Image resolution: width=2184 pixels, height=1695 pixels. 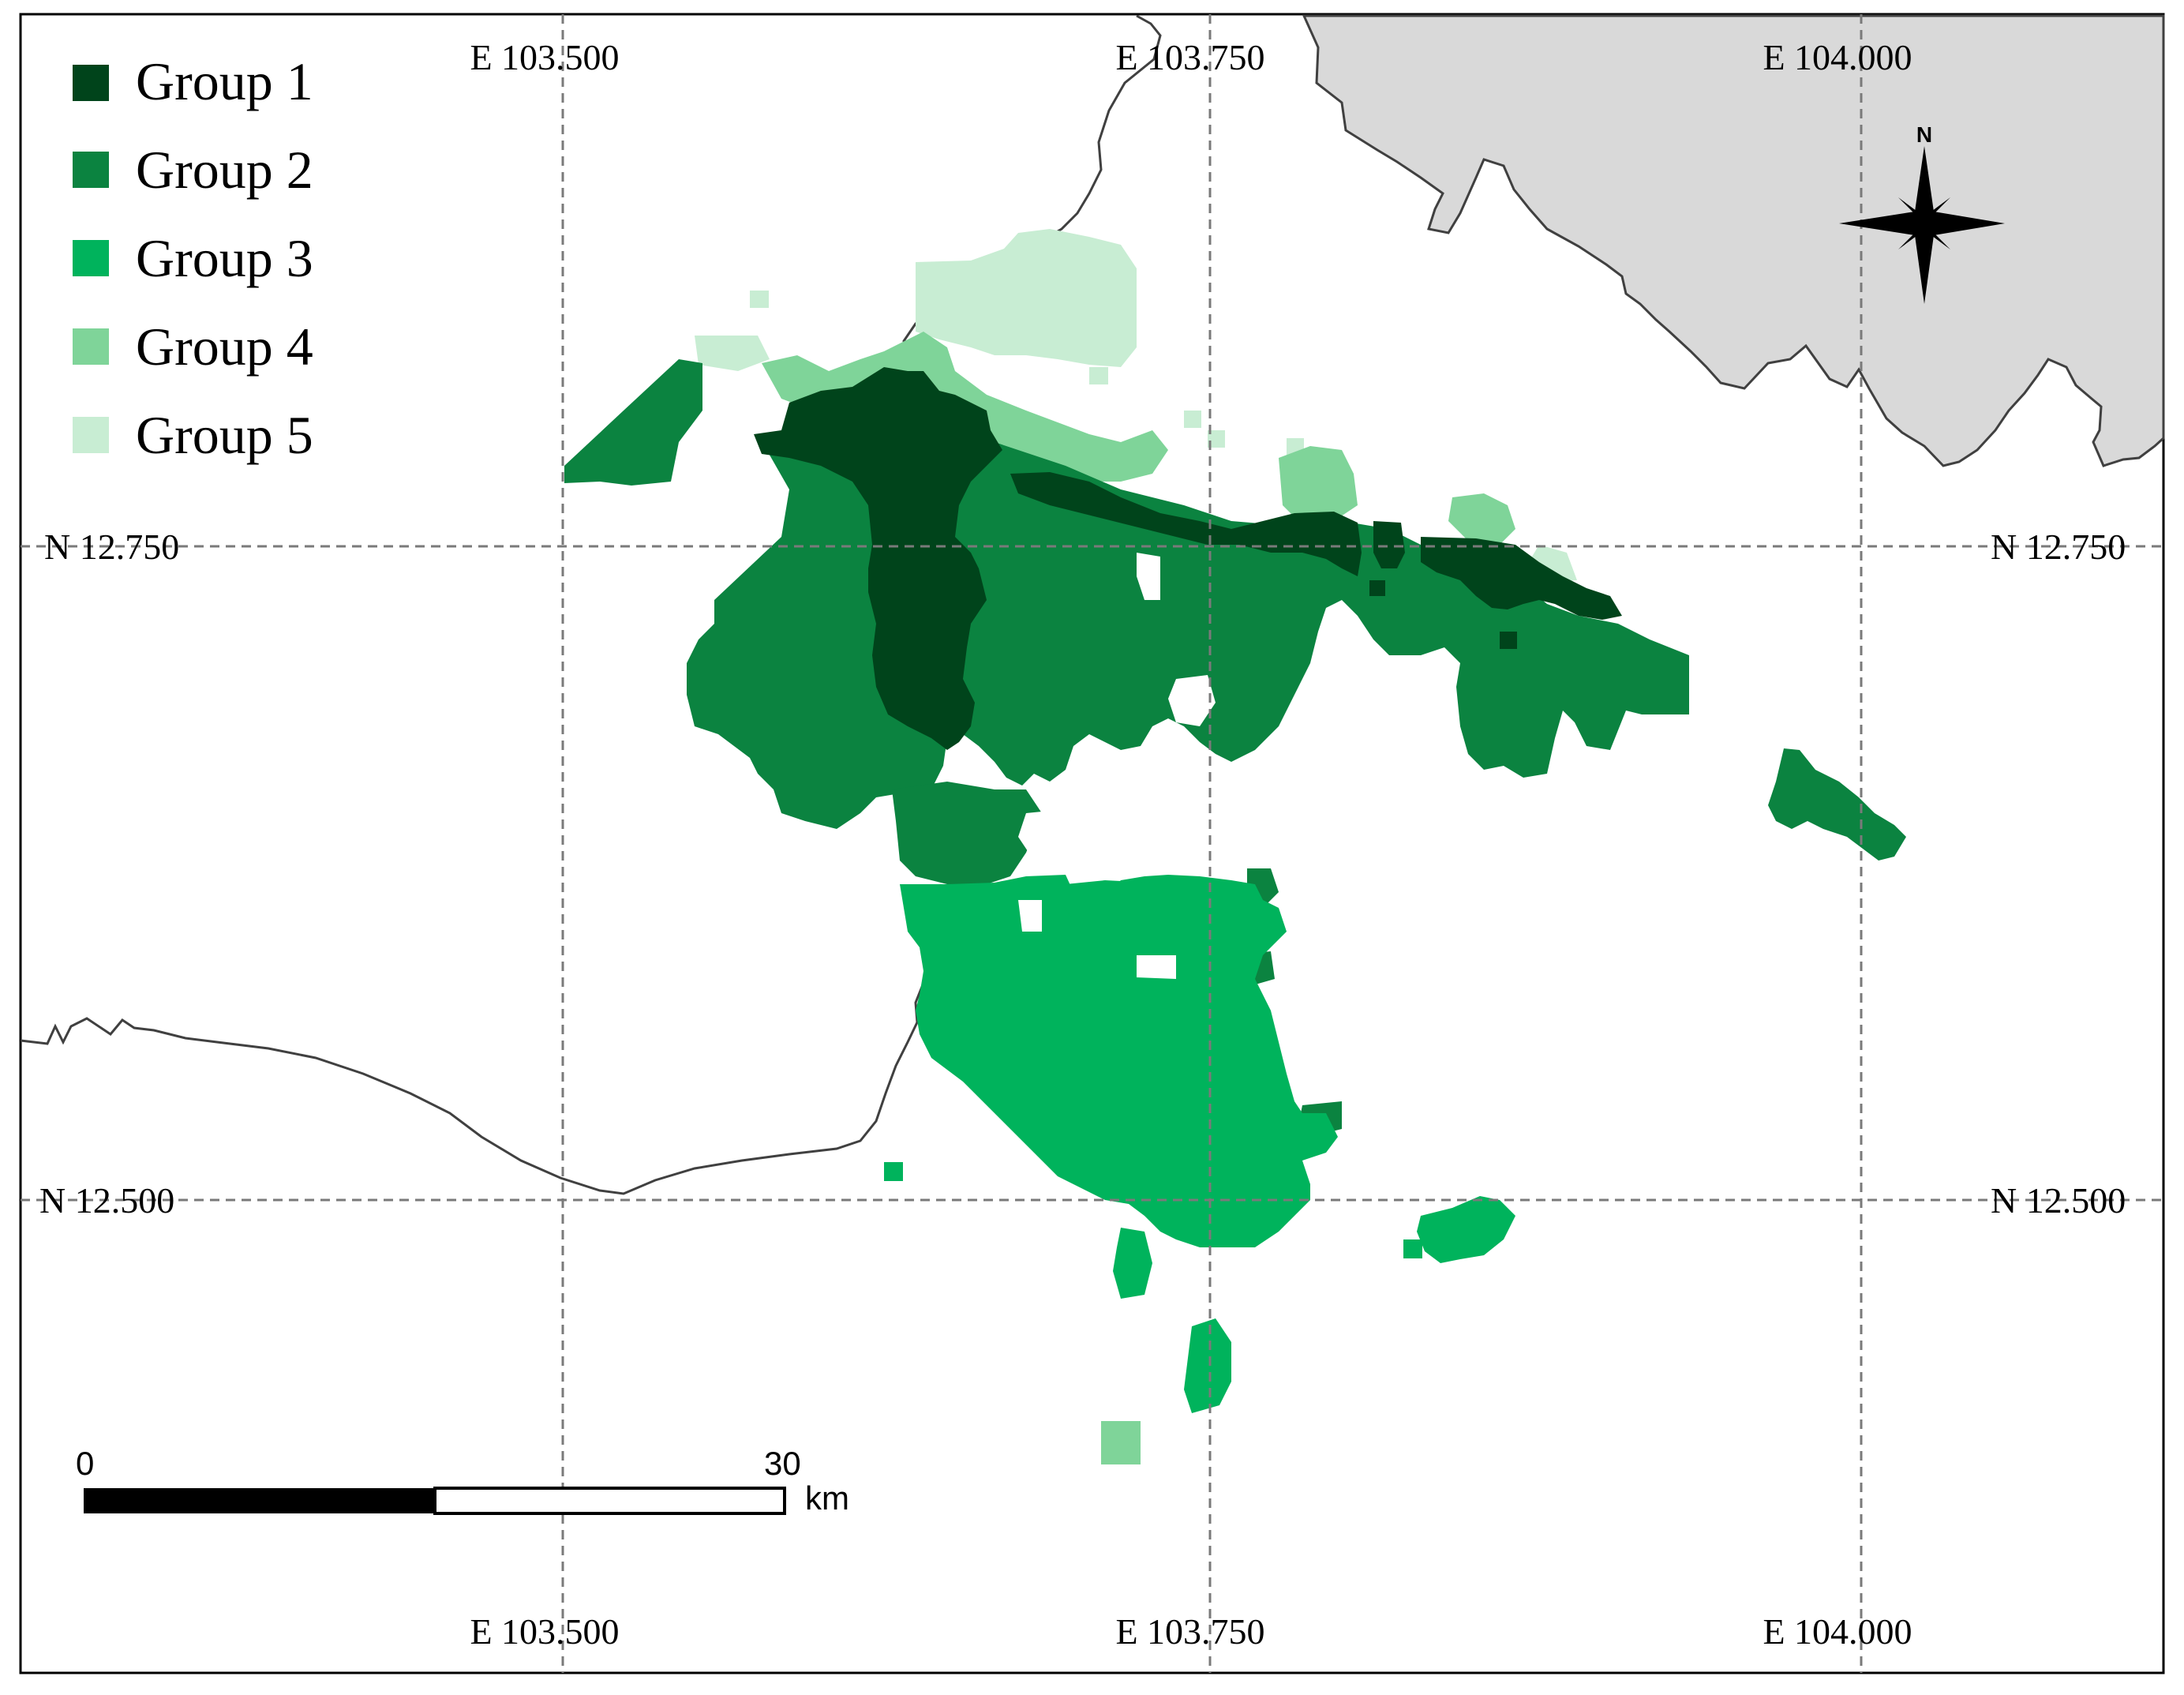 I want to click on legend-label: Group 2, so click(x=224, y=170).